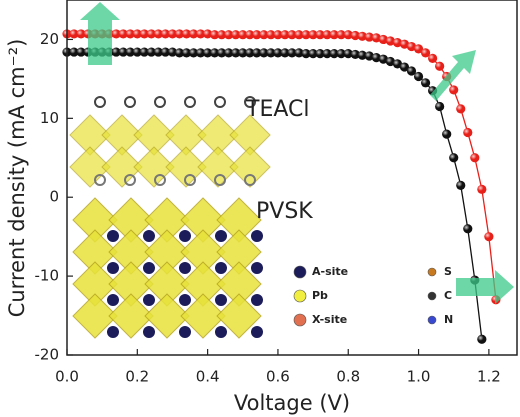 Image resolution: width=520 pixels, height=417 pixels. What do you see at coordinates (47, 276) in the screenshot?
I see `y-tick-label: -10` at bounding box center [47, 276].